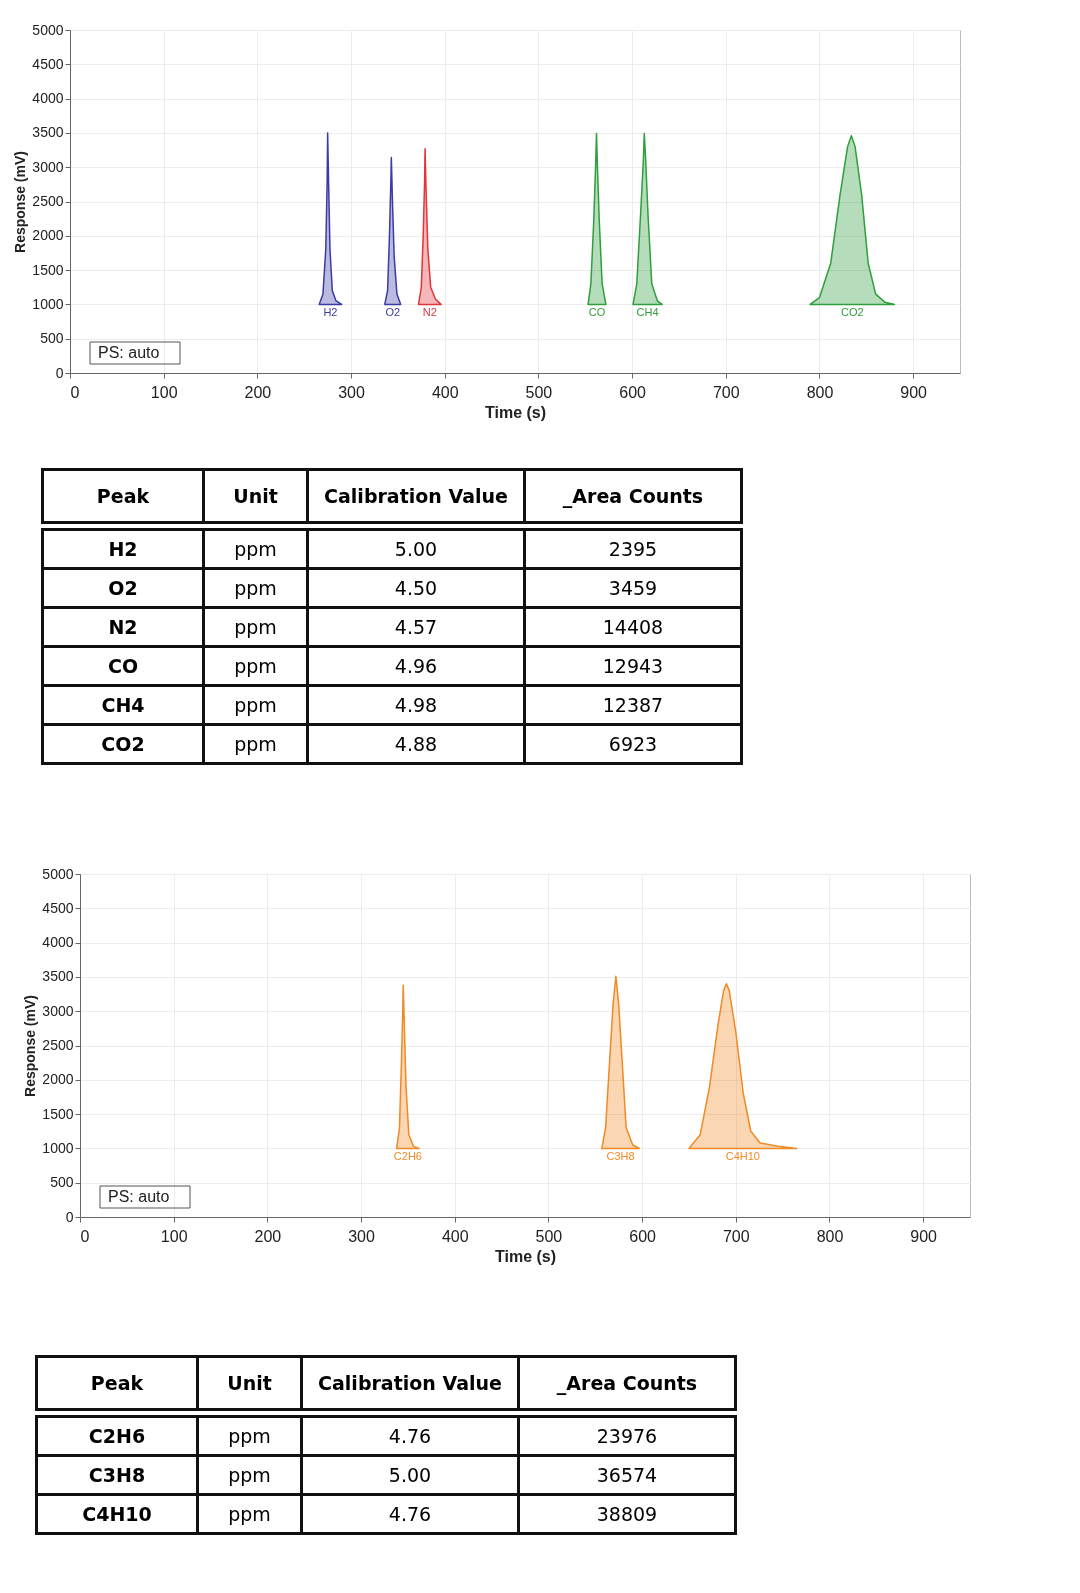 This screenshot has width=1080, height=1593. What do you see at coordinates (429, 312) in the screenshot?
I see `series-label: N2` at bounding box center [429, 312].